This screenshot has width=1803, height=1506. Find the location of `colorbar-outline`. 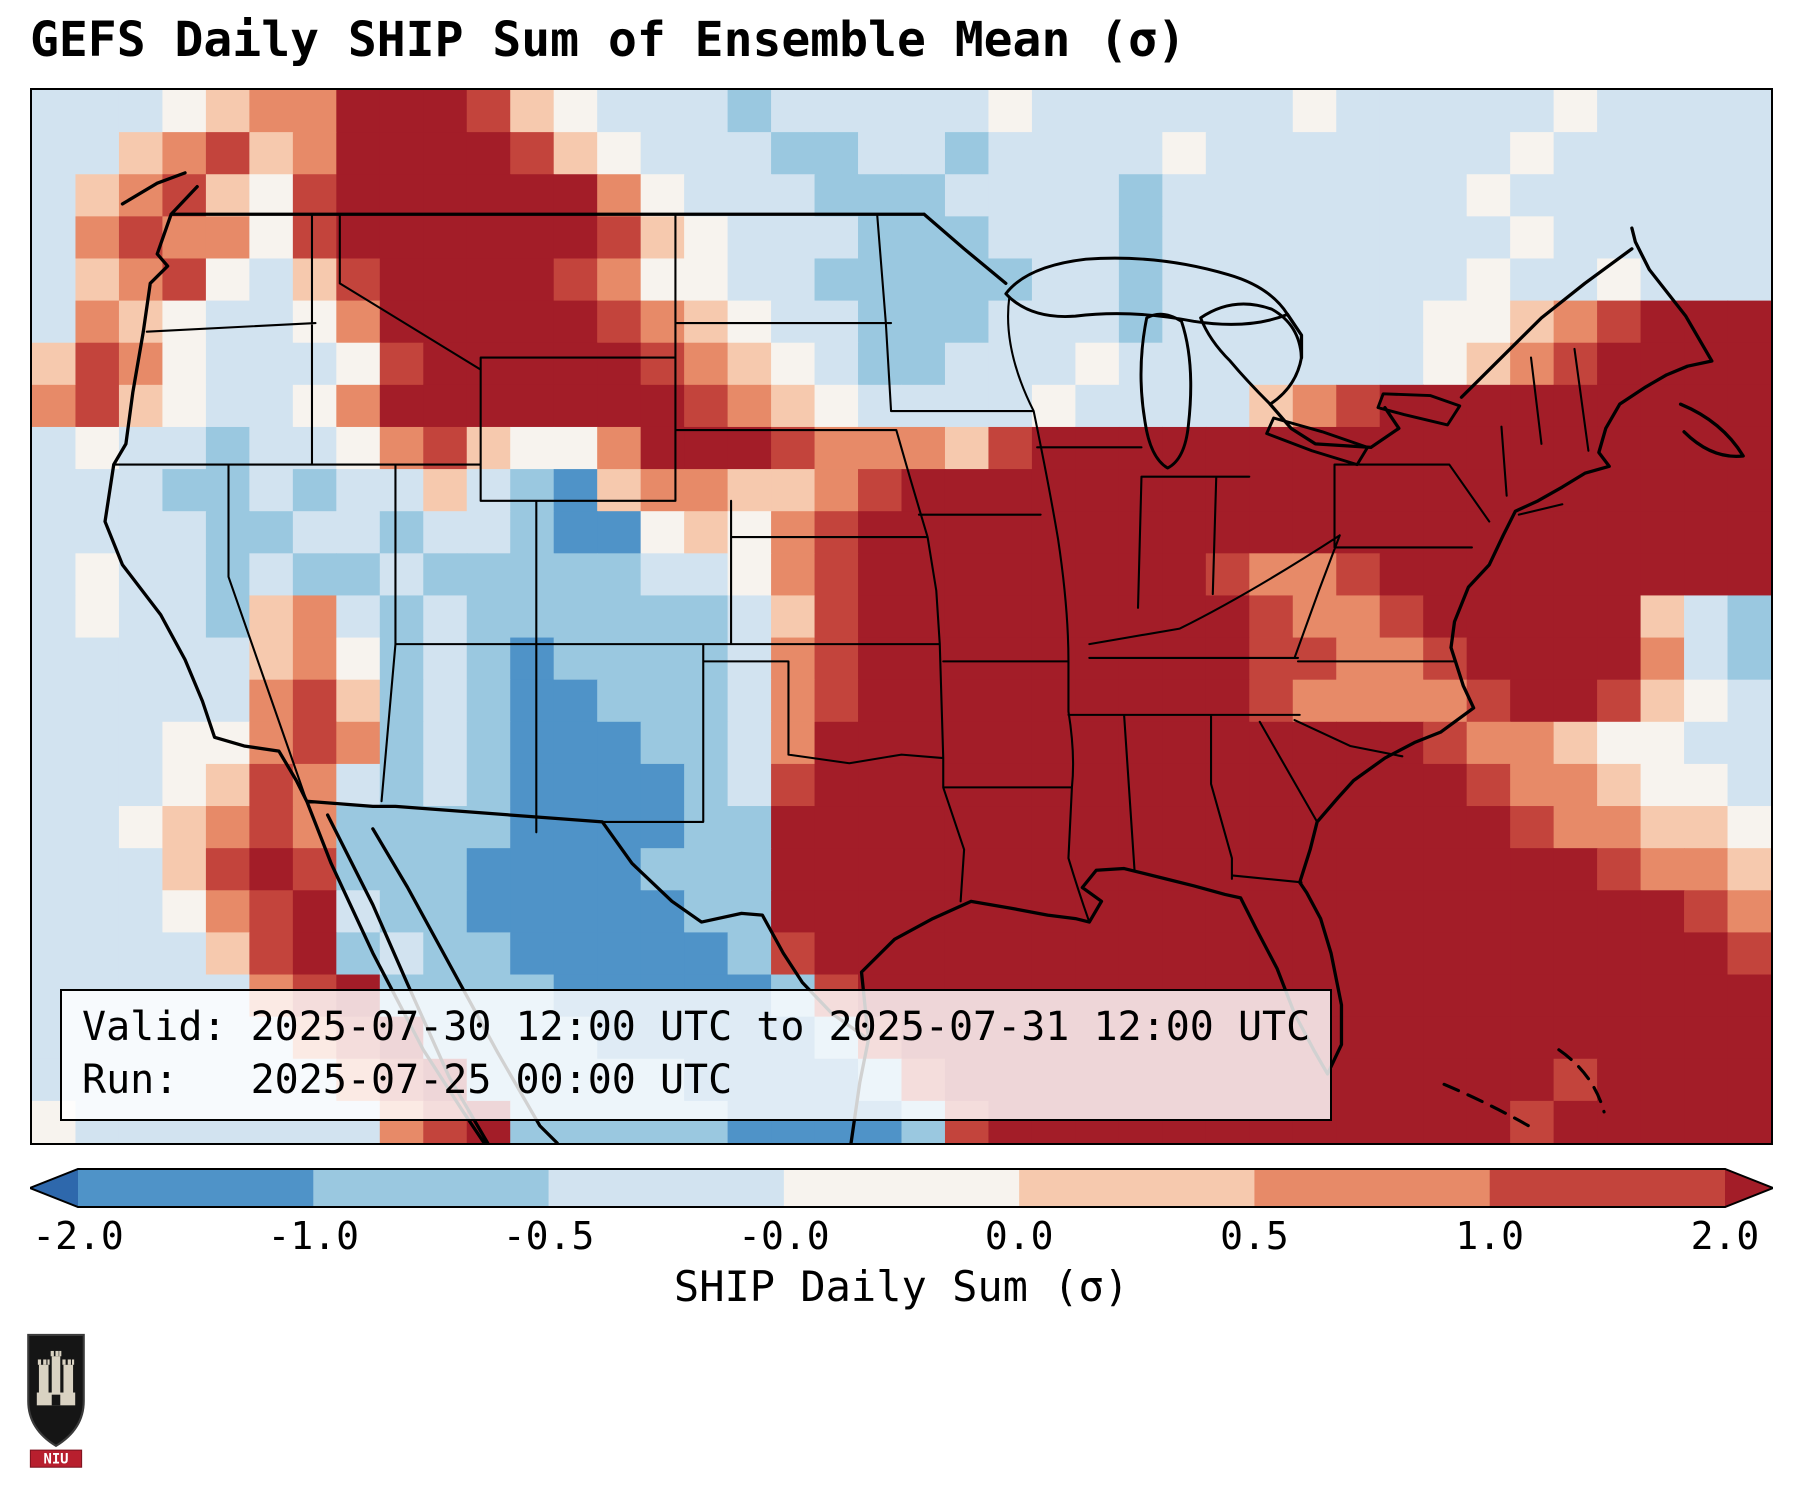

colorbar-outline is located at coordinates (901, 1188).